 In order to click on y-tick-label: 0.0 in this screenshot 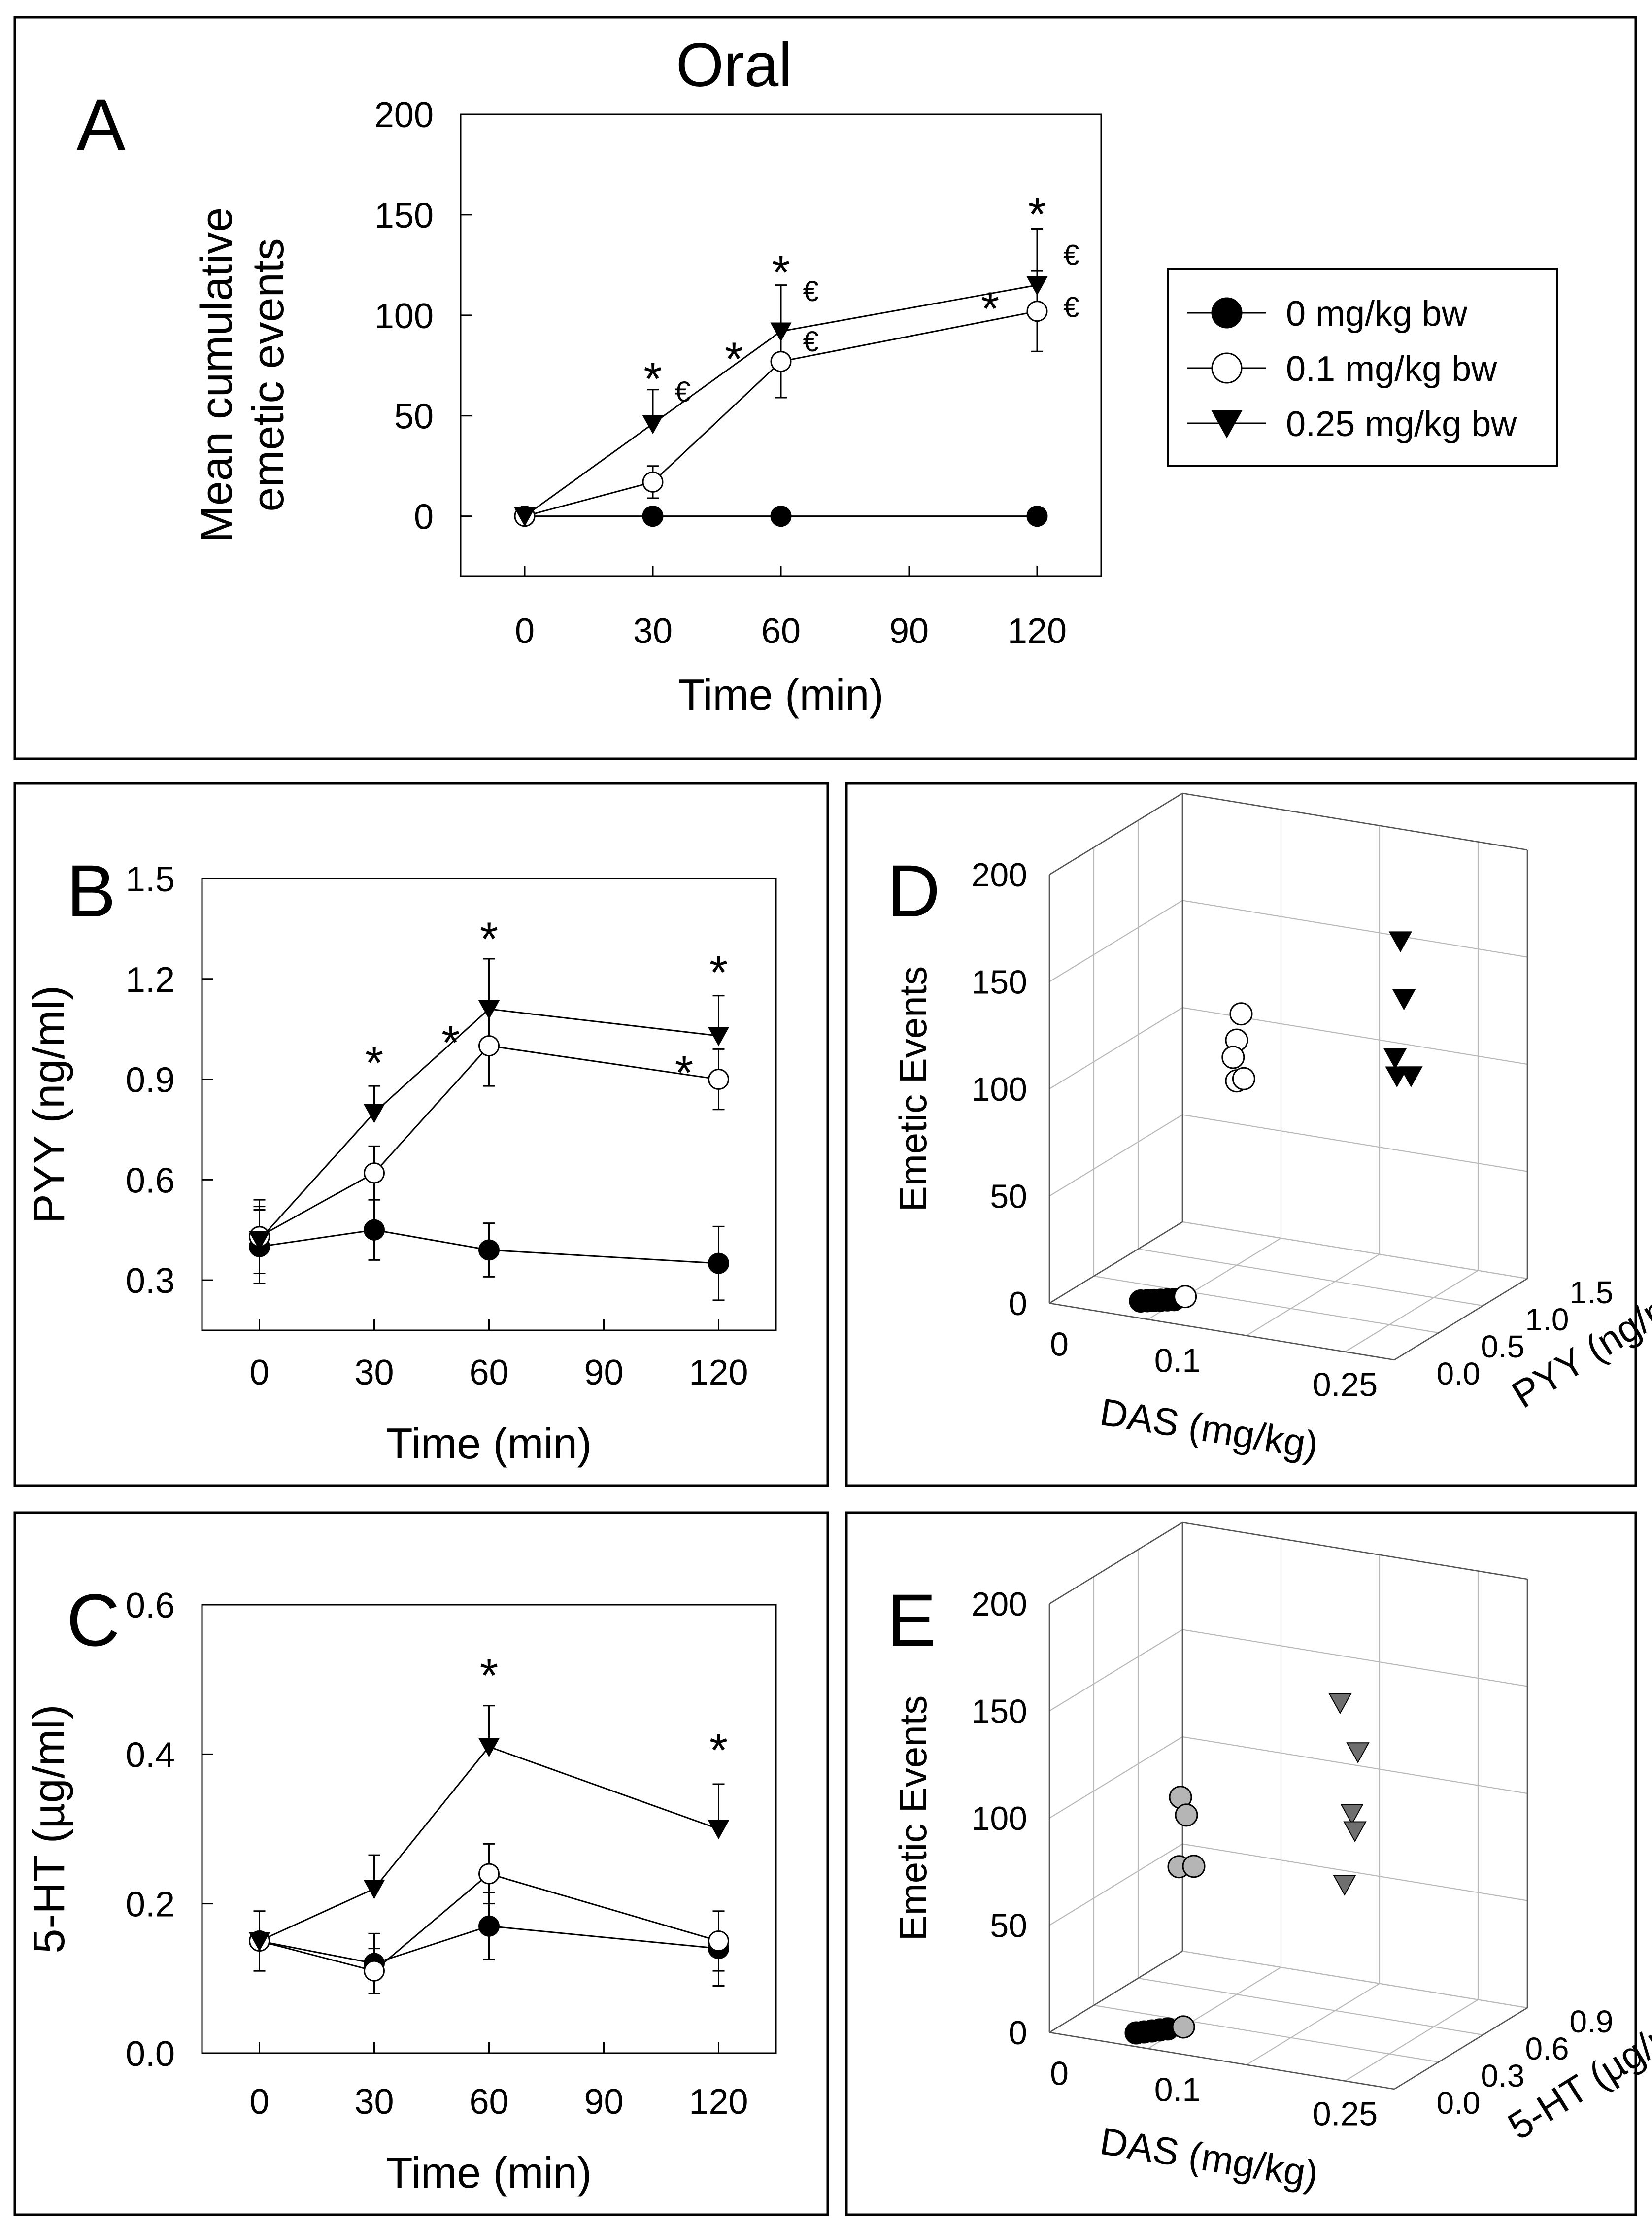, I will do `click(151, 2054)`.